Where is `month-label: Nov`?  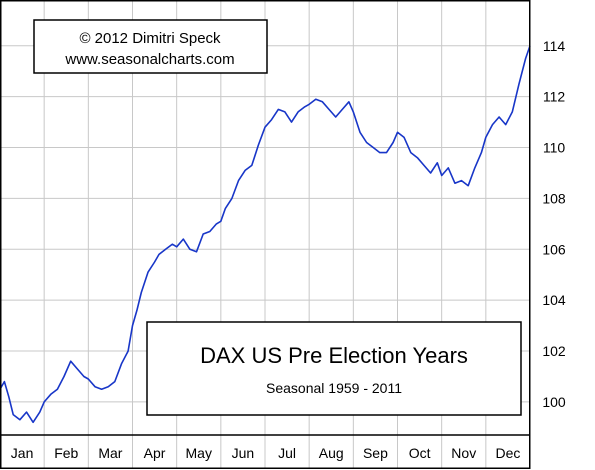 month-label: Nov is located at coordinates (463, 453).